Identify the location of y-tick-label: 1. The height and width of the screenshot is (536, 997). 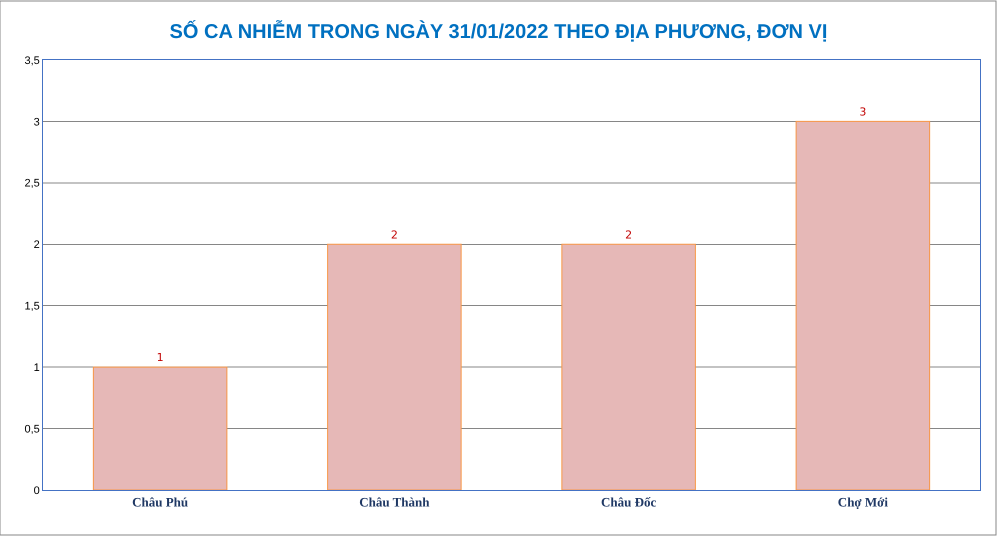
(37, 368).